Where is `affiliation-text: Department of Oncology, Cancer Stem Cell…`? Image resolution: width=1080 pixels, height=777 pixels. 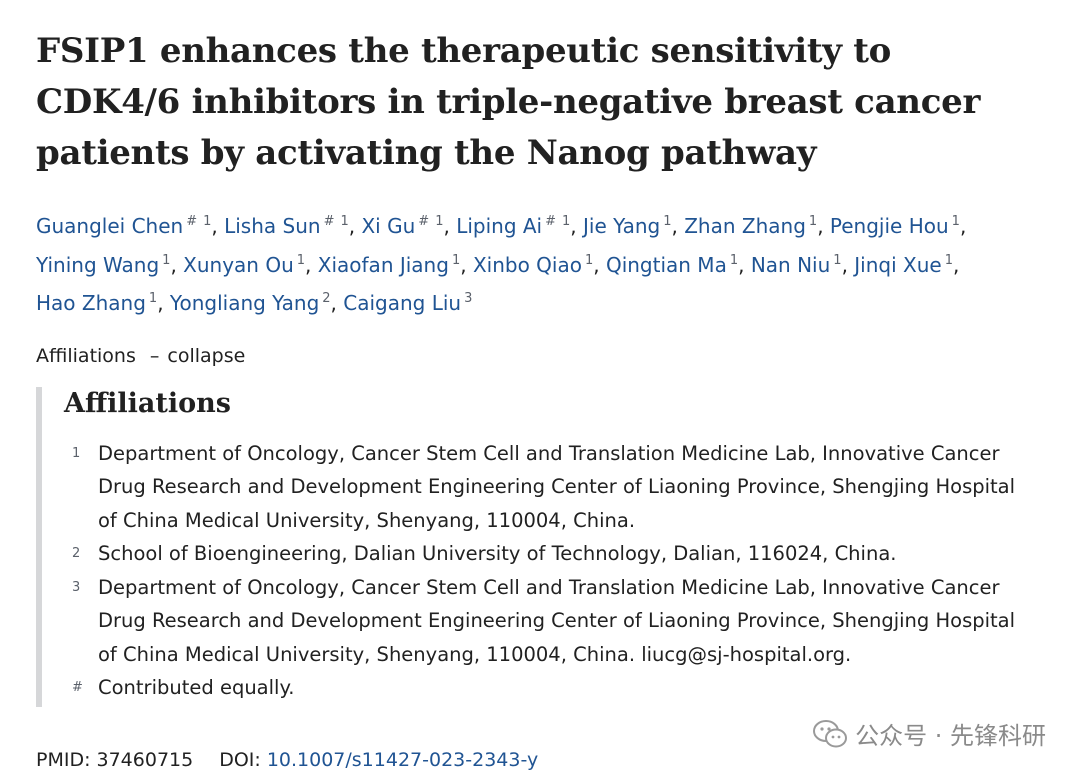 affiliation-text: Department of Oncology, Cancer Stem Cell… is located at coordinates (557, 486).